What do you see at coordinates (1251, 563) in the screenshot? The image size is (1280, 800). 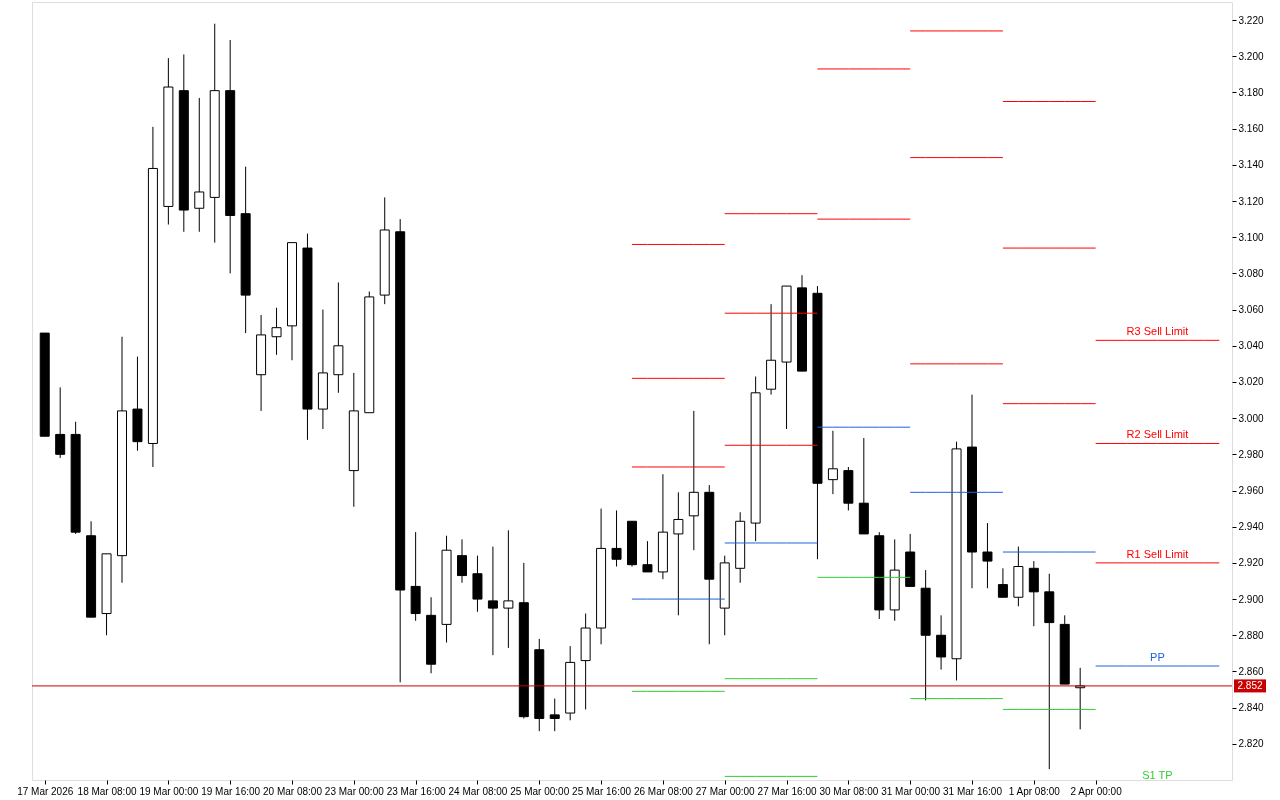 I see `y-tick-label: 2.920` at bounding box center [1251, 563].